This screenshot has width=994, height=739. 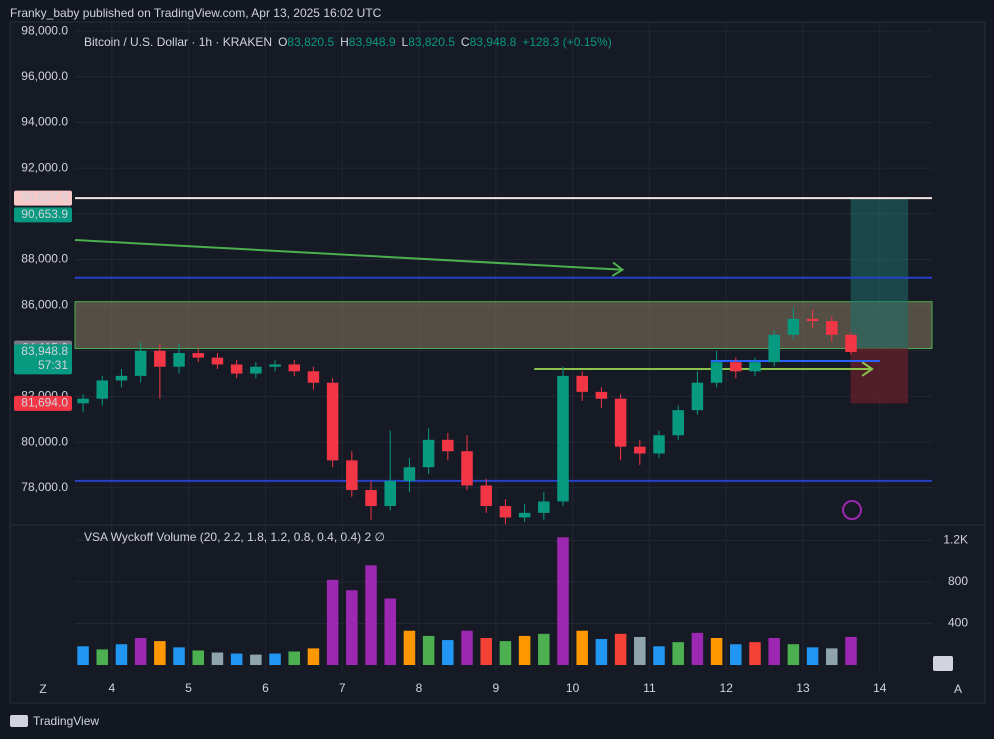 I want to click on alert-icon, so click(x=852, y=510).